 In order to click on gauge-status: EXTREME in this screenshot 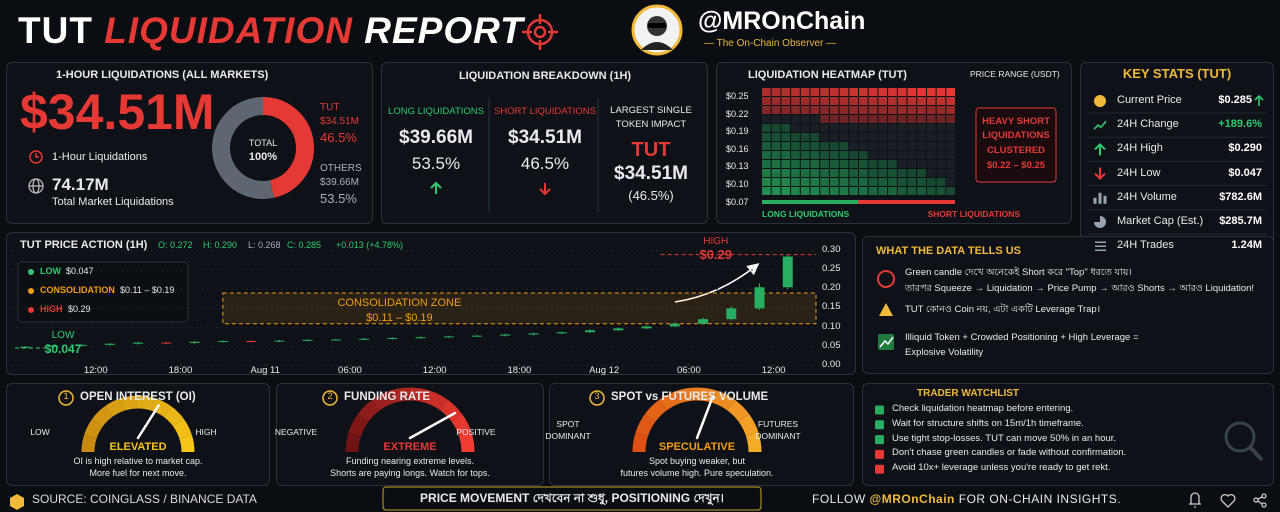, I will do `click(410, 447)`.